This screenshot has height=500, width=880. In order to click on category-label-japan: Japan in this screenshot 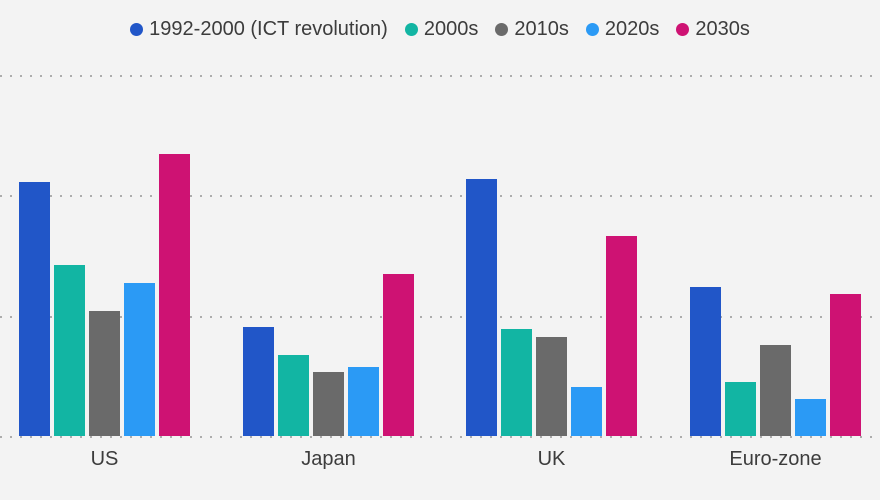, I will do `click(328, 459)`.